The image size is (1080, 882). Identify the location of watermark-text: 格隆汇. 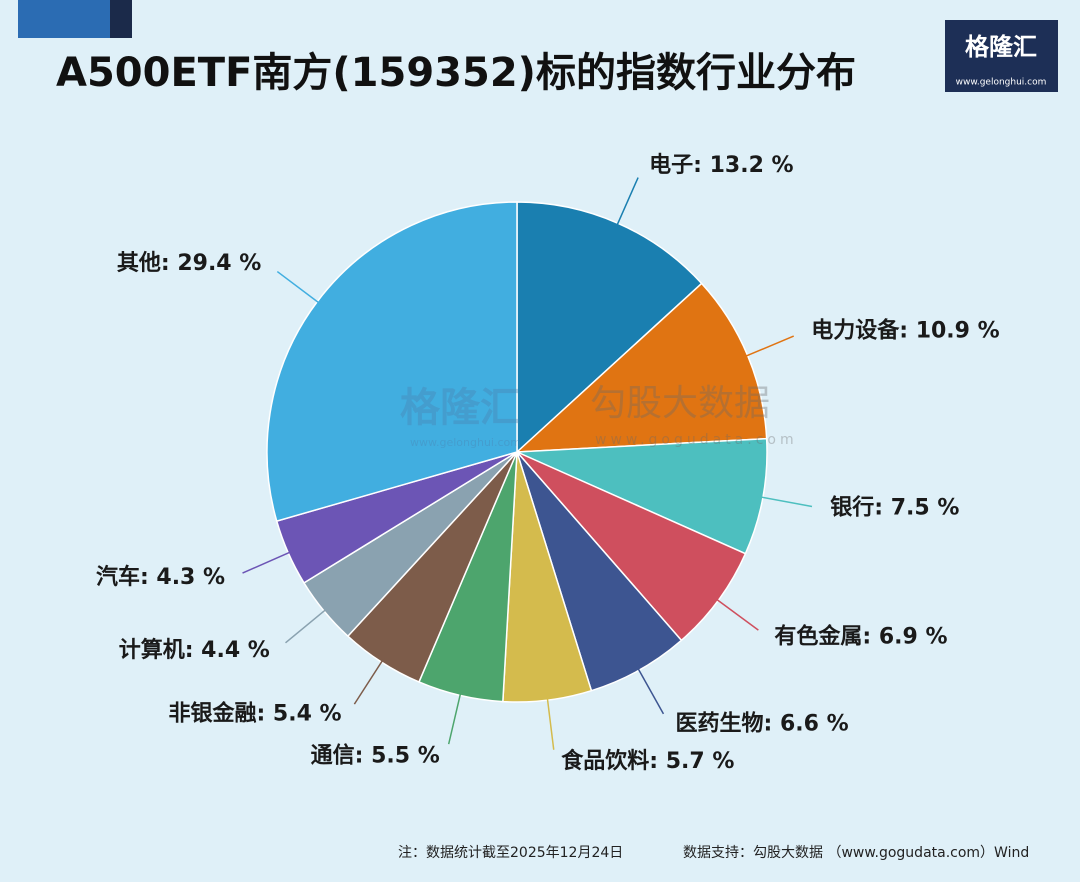
(460, 408).